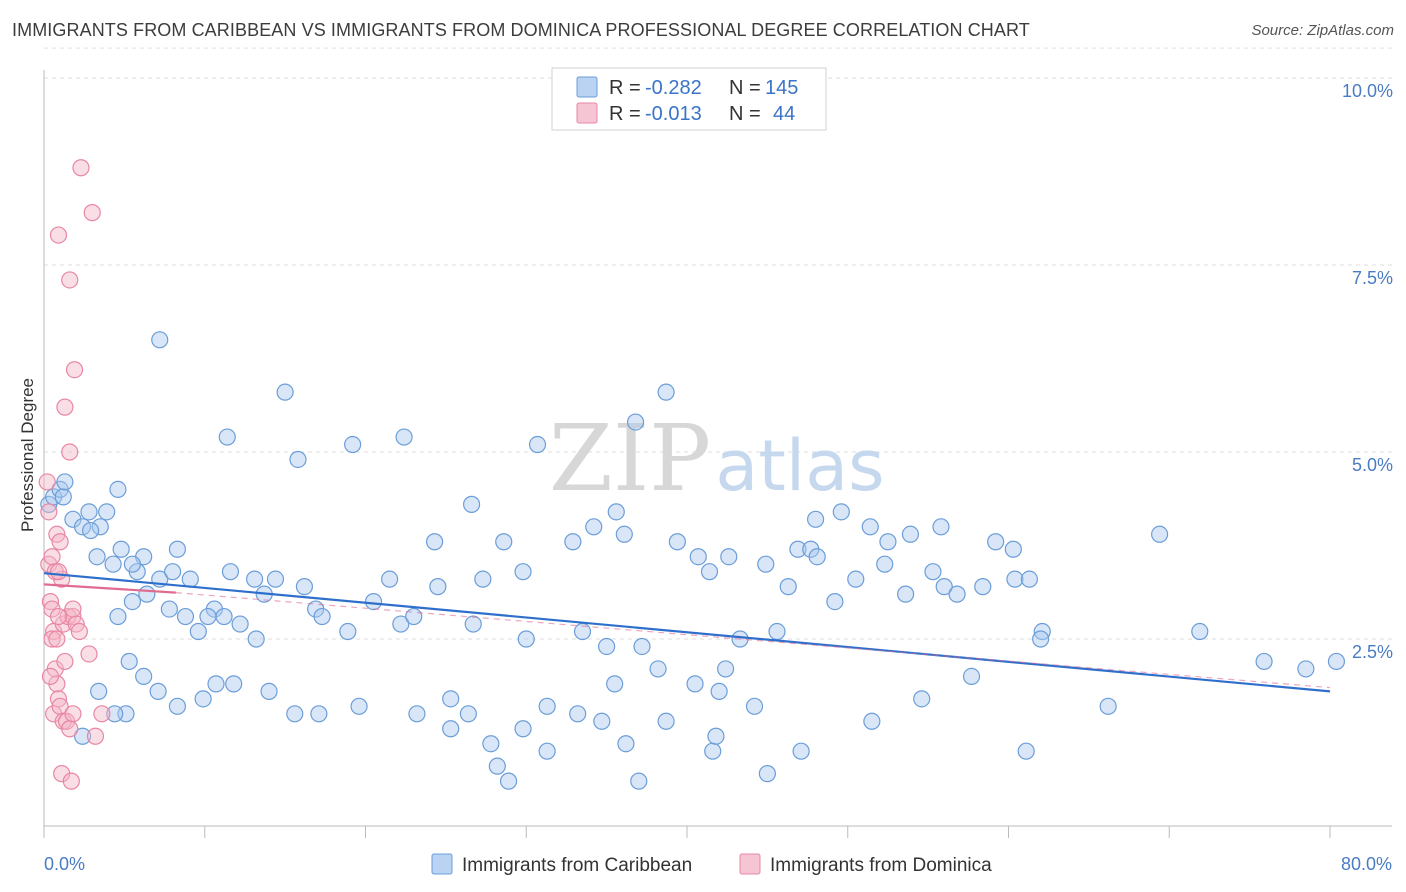  What do you see at coordinates (577, 865) in the screenshot?
I see `bottom-legend-label-caribbean: Immigrants from Caribbean` at bounding box center [577, 865].